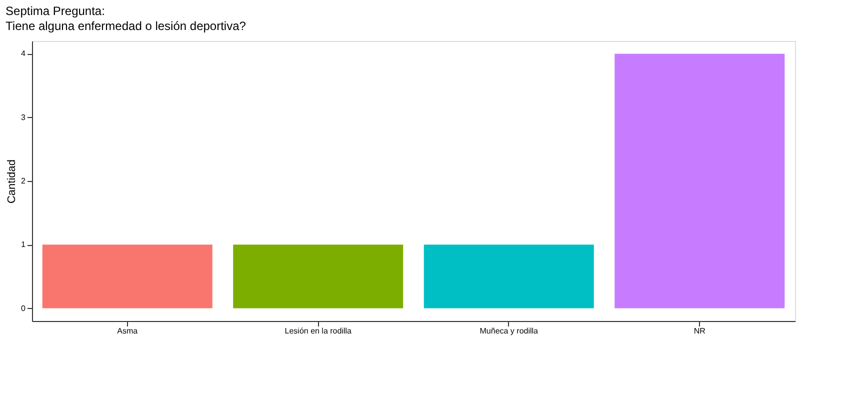 This screenshot has height=419, width=868. Describe the element at coordinates (23, 181) in the screenshot. I see `y-tick-label: 2` at that location.